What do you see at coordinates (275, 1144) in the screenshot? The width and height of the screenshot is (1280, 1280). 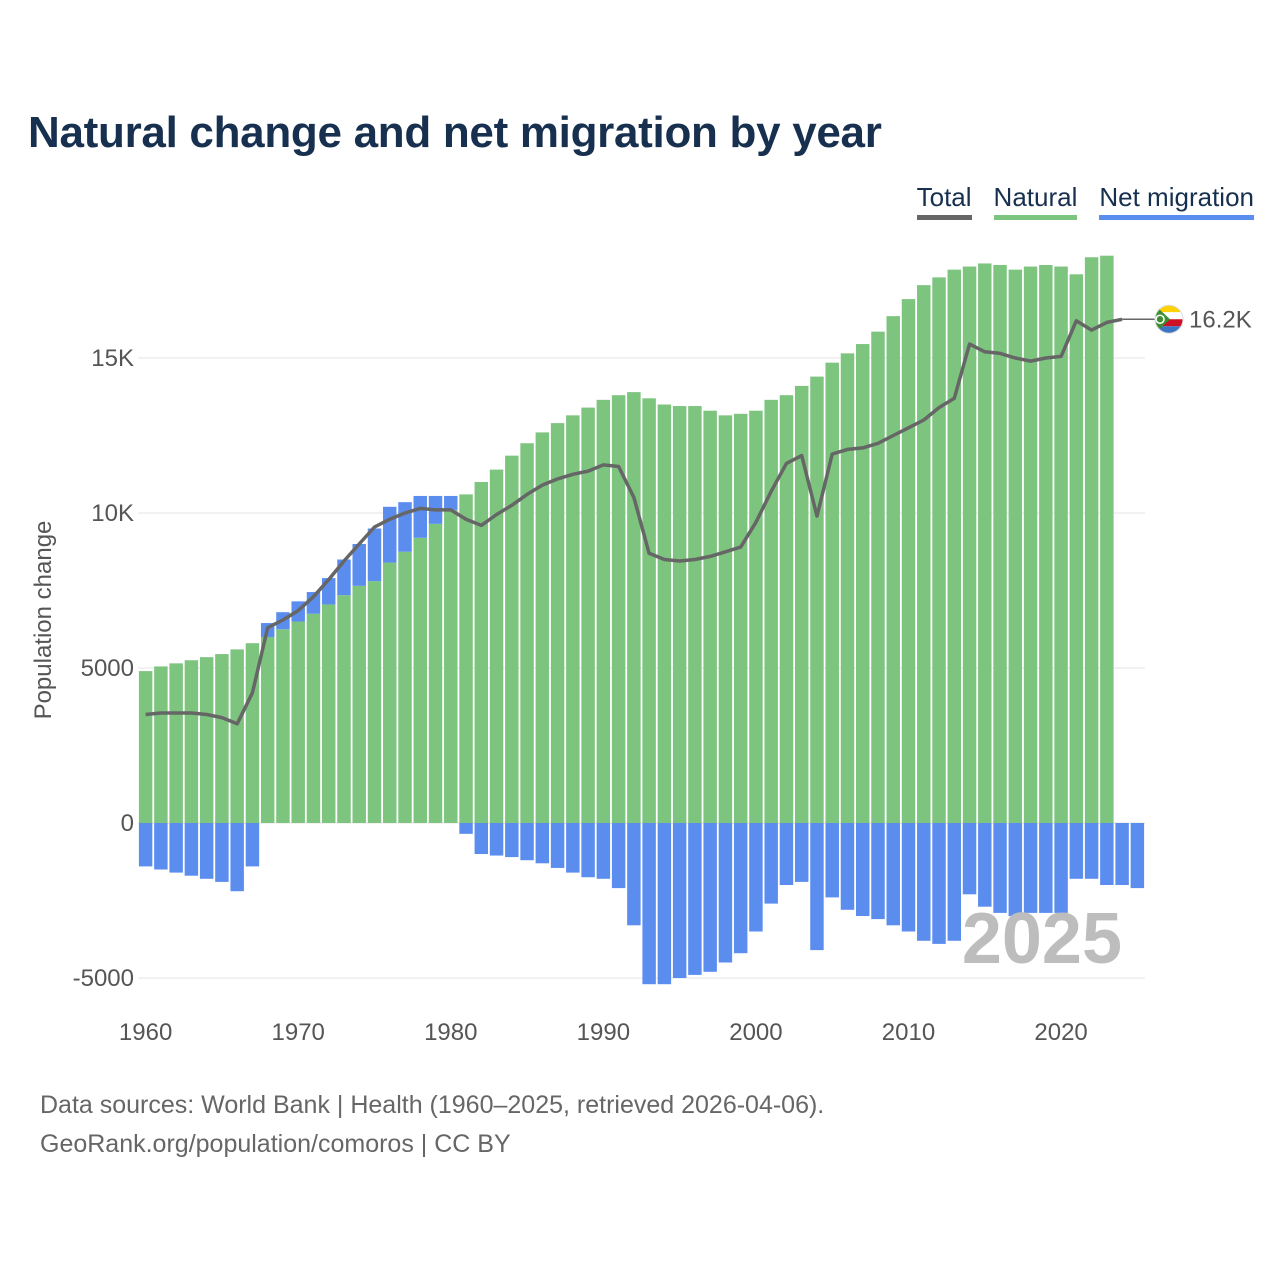 I see `attribution-link: GeoRank.org/population/comoros | CC BY` at bounding box center [275, 1144].